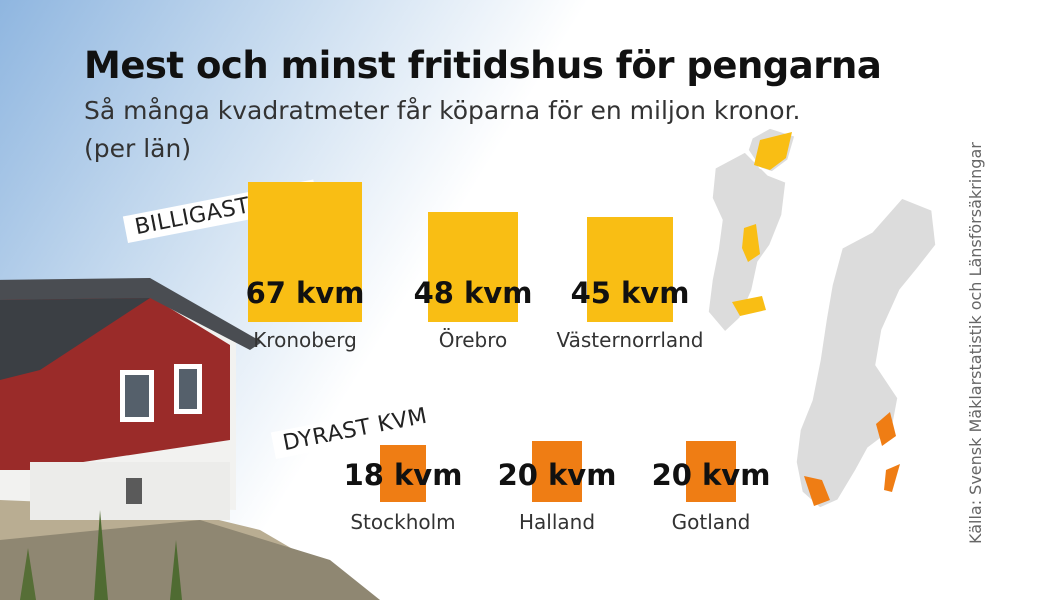  I want to click on house-roof, so click(131, 314).